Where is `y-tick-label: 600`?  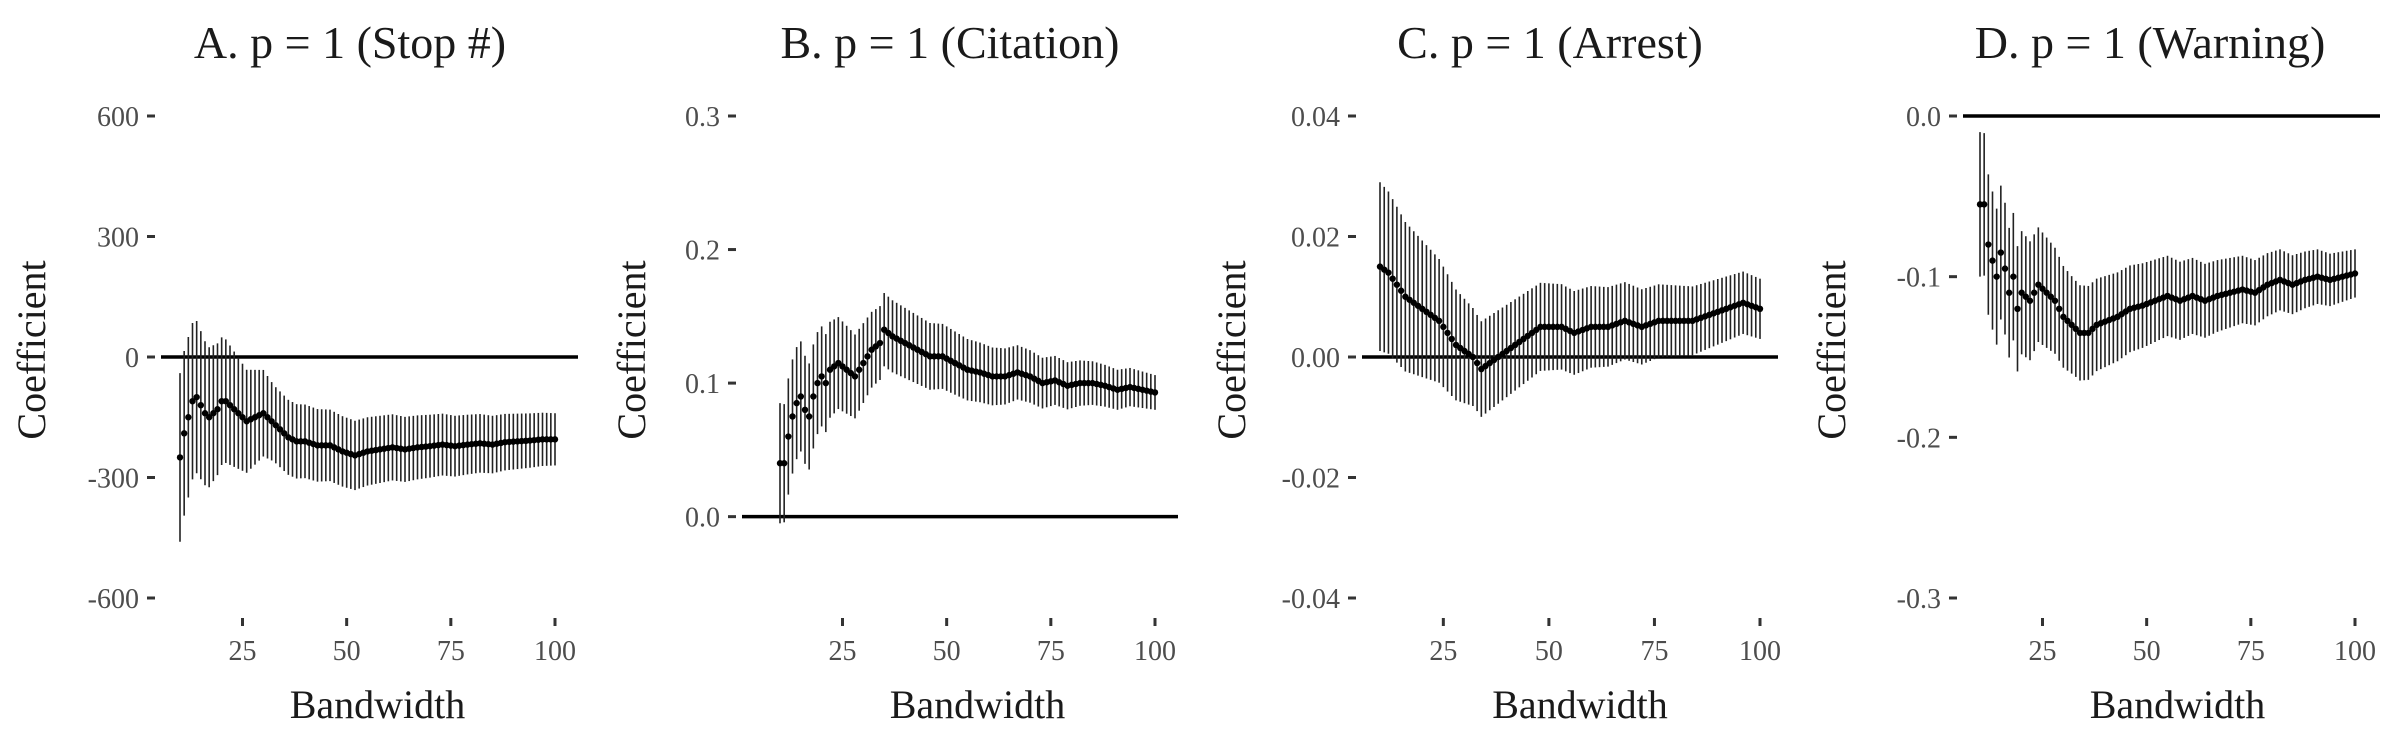
y-tick-label: 600 is located at coordinates (118, 117).